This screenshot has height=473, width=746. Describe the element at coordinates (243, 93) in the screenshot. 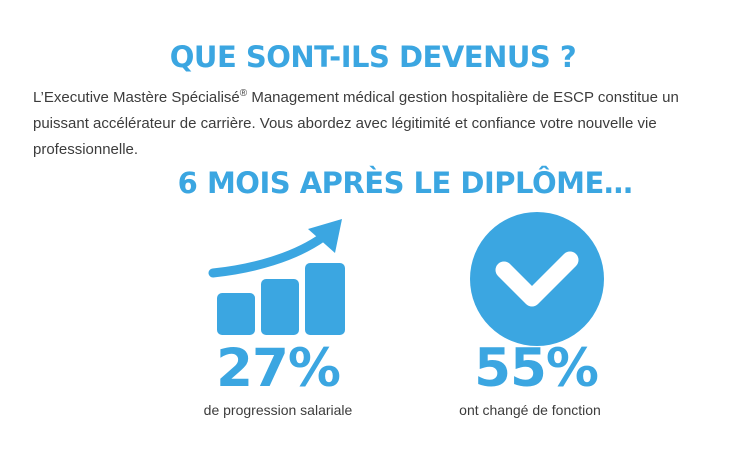

I see `registered-mark: ®` at that location.